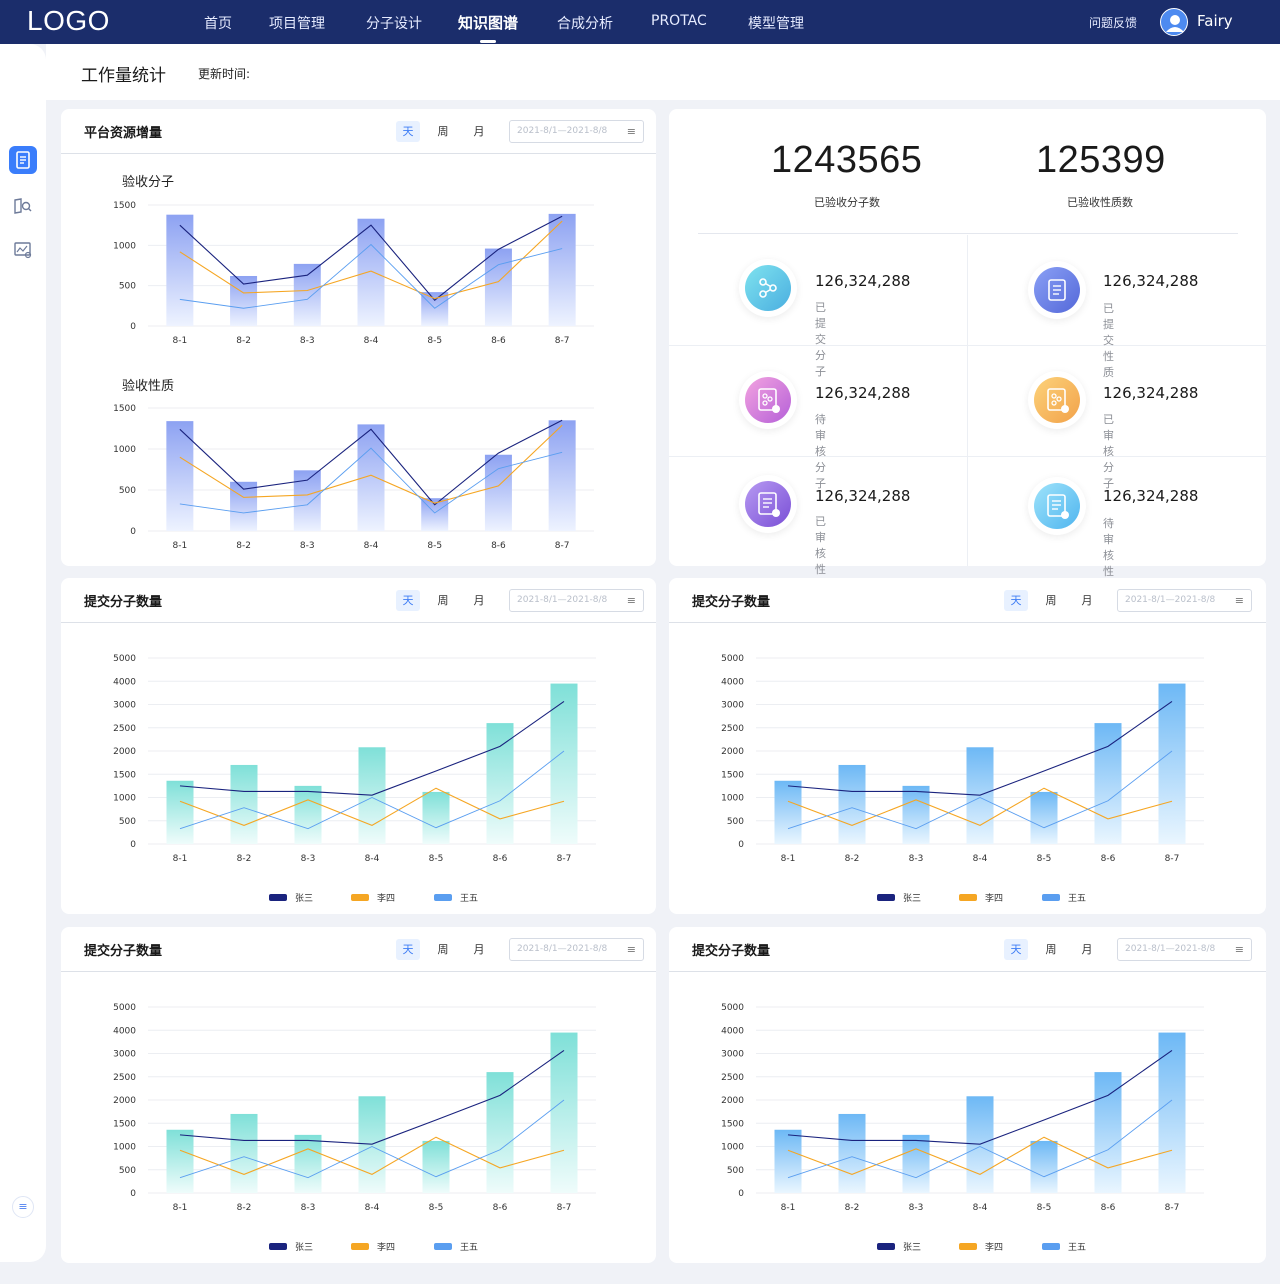  I want to click on username: Fairy, so click(1215, 21).